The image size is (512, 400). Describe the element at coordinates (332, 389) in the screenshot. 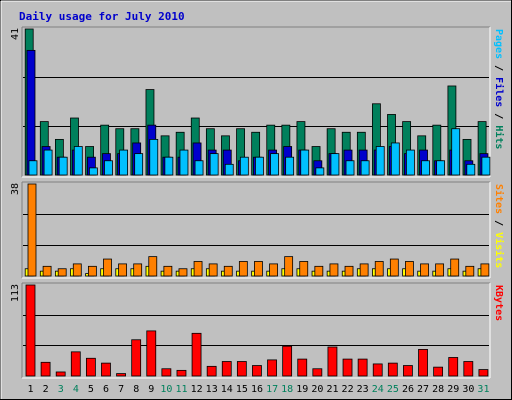

I see `day-label-21: 21` at that location.